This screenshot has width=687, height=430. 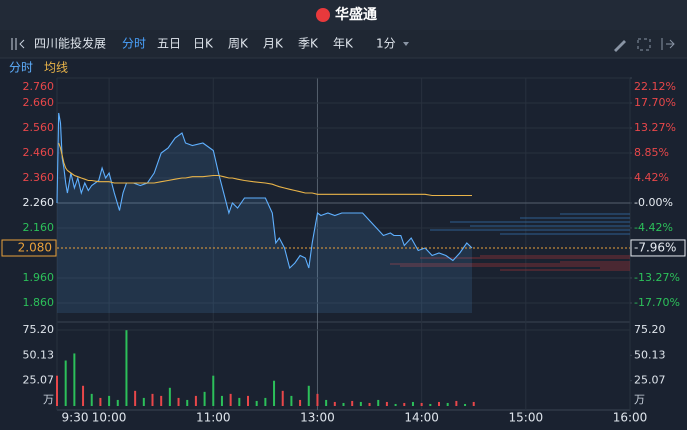 I want to click on top-bar, so click(x=343, y=15).